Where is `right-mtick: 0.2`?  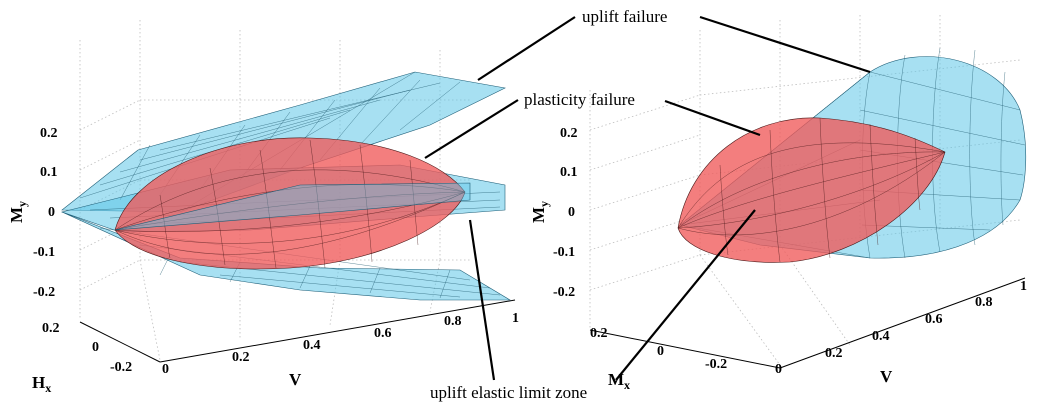
right-mtick: 0.2 is located at coordinates (599, 333).